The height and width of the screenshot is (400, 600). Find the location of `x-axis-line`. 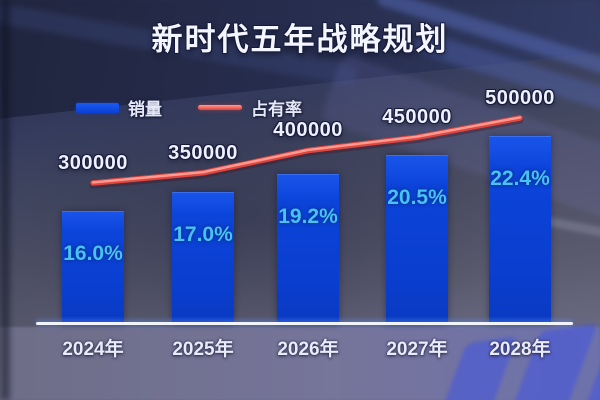

x-axis-line is located at coordinates (304, 323).